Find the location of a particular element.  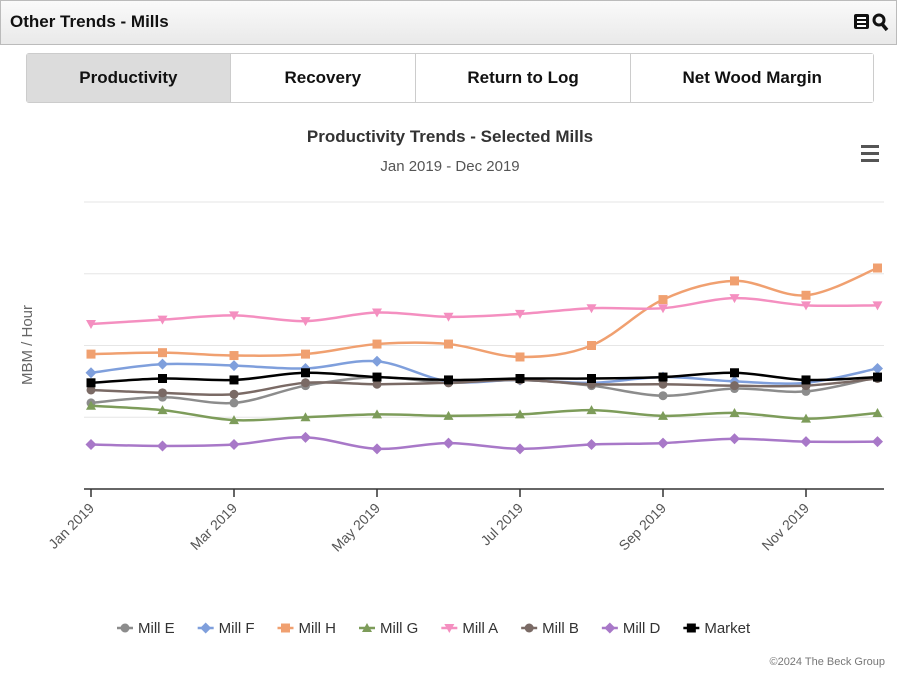

x-tick-label: Jan 2019 is located at coordinates (71, 526).